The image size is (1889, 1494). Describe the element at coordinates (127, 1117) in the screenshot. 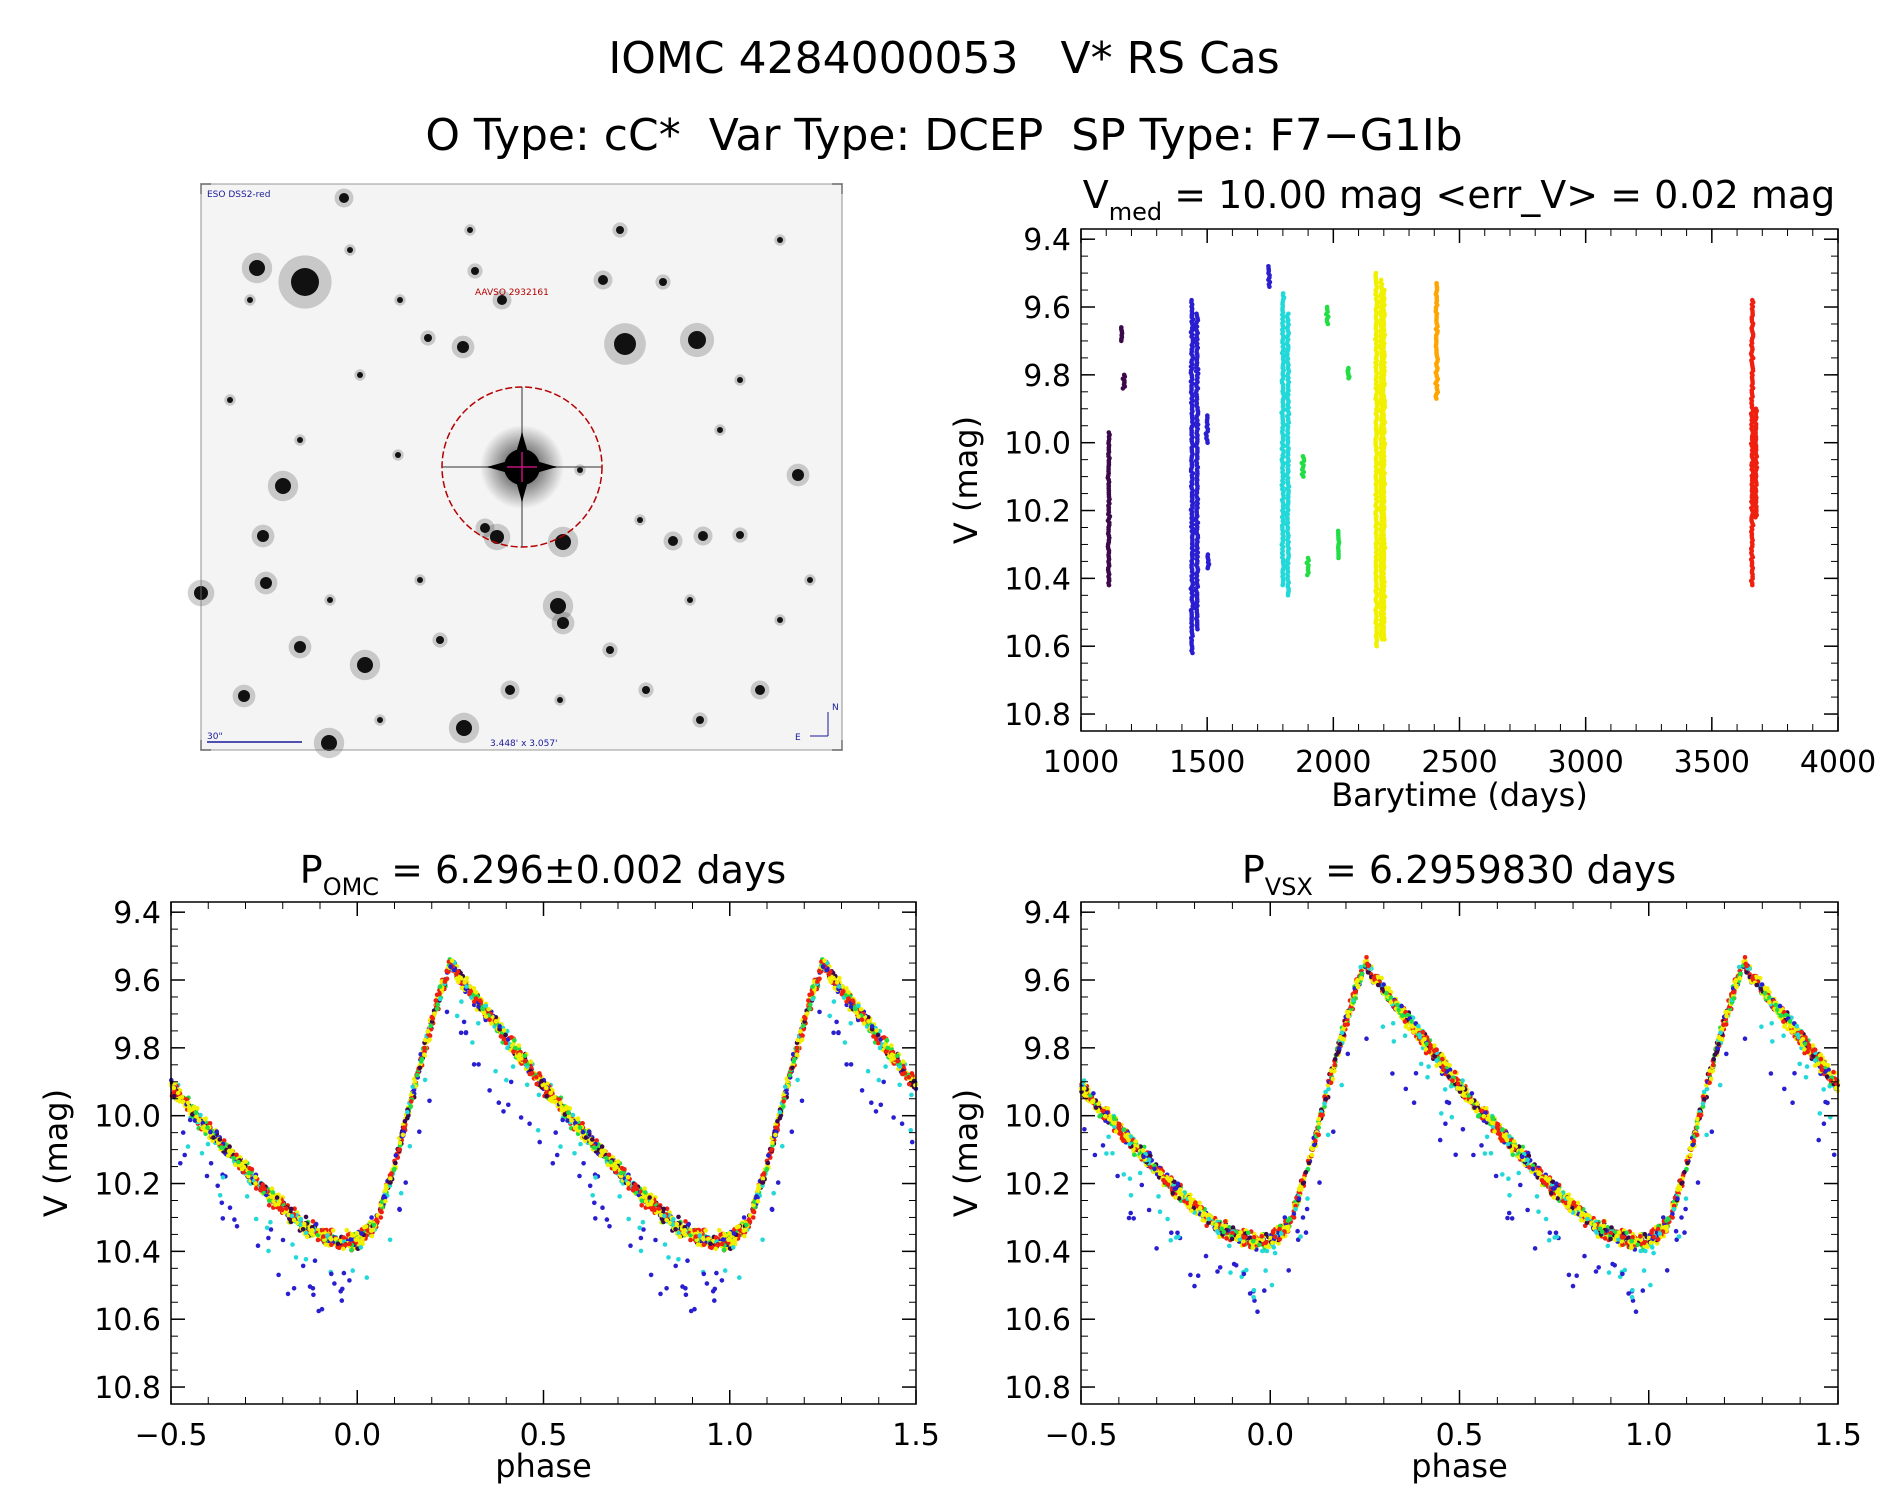

I see `y-tick-label: 10.0` at that location.